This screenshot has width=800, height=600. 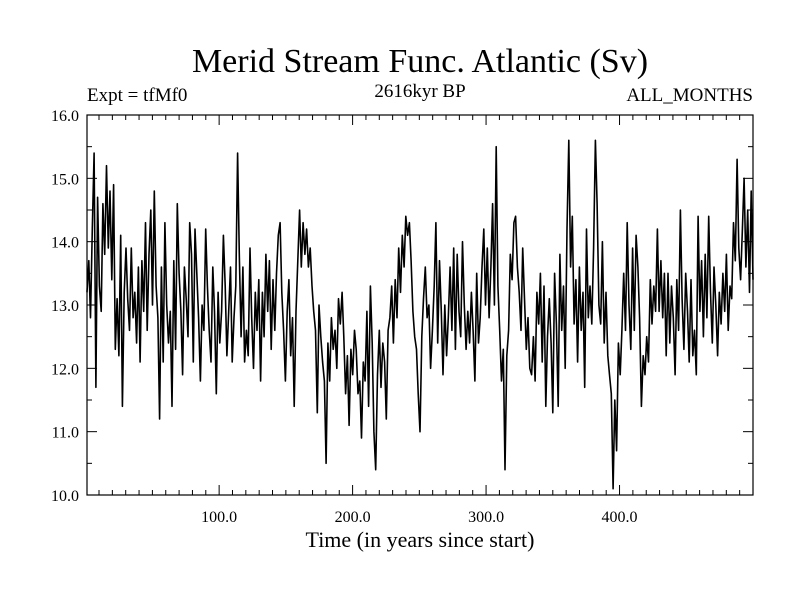 I want to click on months-label: ALL_MONTHS, so click(x=689, y=95).